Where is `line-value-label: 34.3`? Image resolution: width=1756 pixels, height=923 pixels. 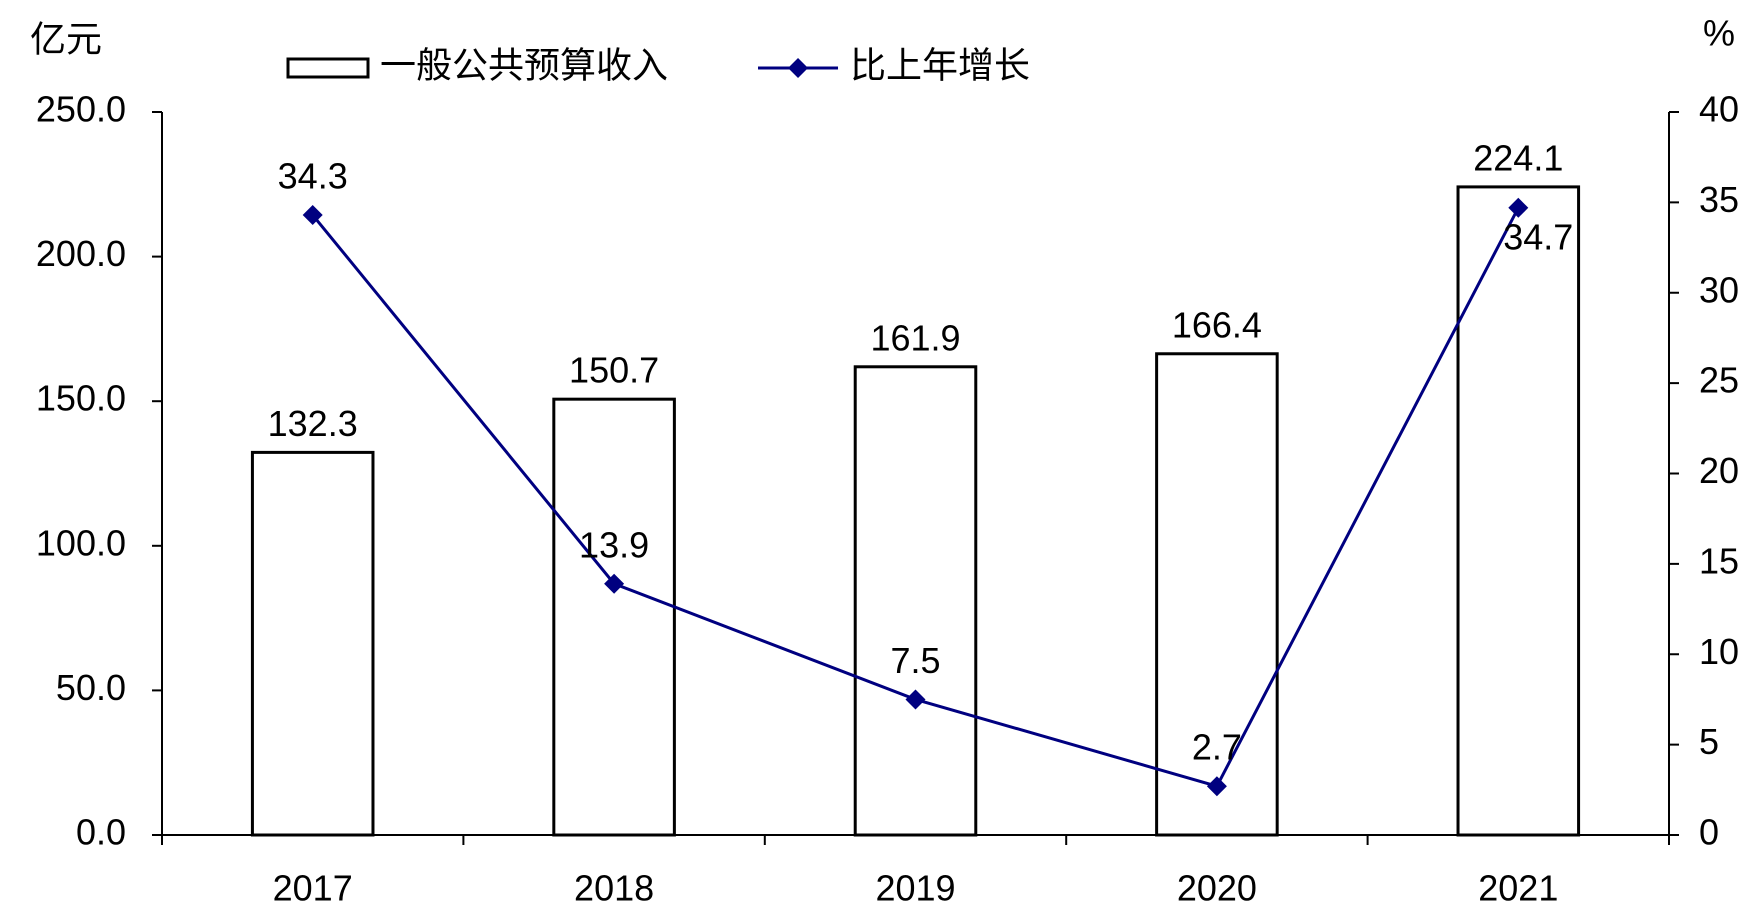
line-value-label: 34.3 is located at coordinates (313, 176).